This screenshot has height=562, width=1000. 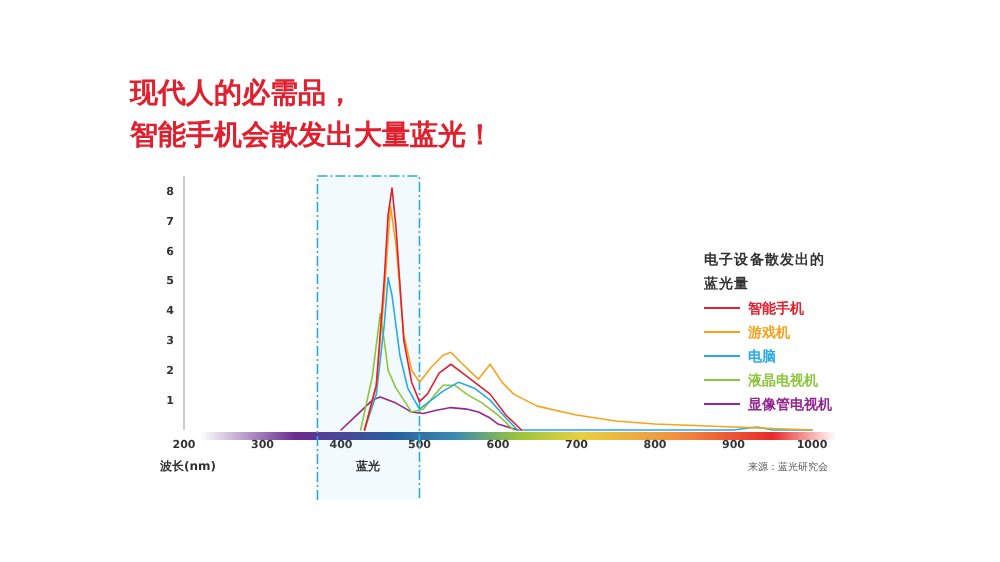 I want to click on chart-title: 现代人的必需品，智能手机会散发出大量蓝光！, so click(x=311, y=114).